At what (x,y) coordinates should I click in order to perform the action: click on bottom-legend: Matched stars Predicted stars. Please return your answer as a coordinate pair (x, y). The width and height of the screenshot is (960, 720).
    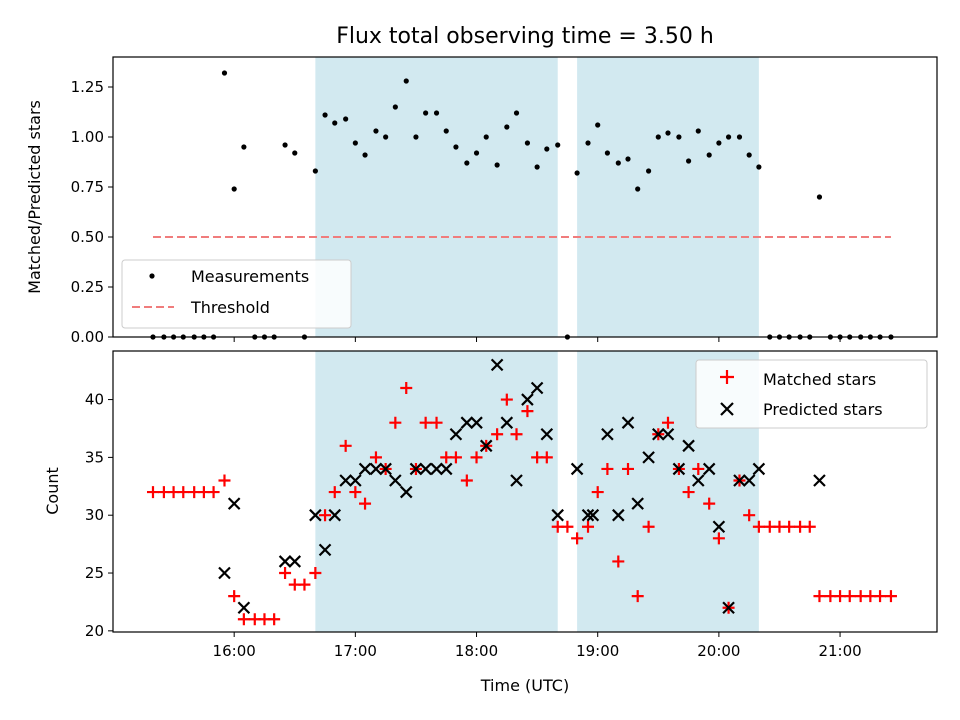
    Looking at the image, I should click on (811, 394).